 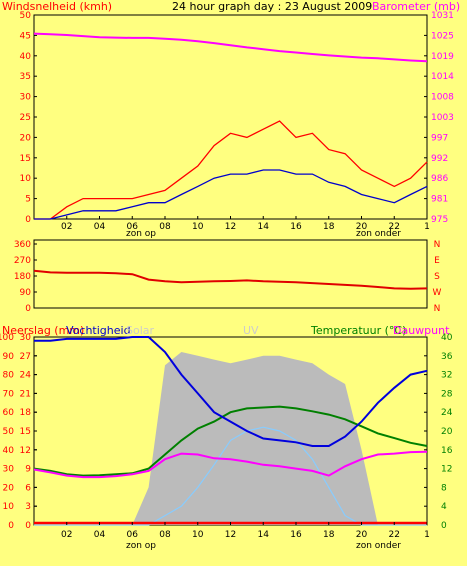 What do you see at coordinates (26, 413) in the screenshot?
I see `rain-tick-label: 18` at bounding box center [26, 413].